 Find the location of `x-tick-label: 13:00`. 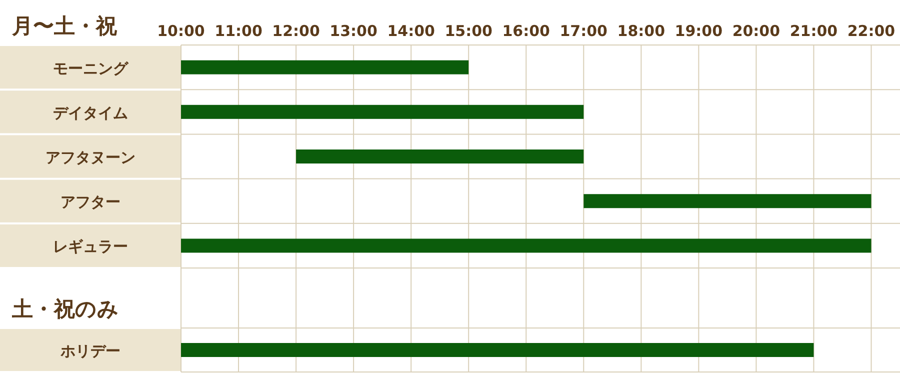

x-tick-label: 13:00 is located at coordinates (354, 31).